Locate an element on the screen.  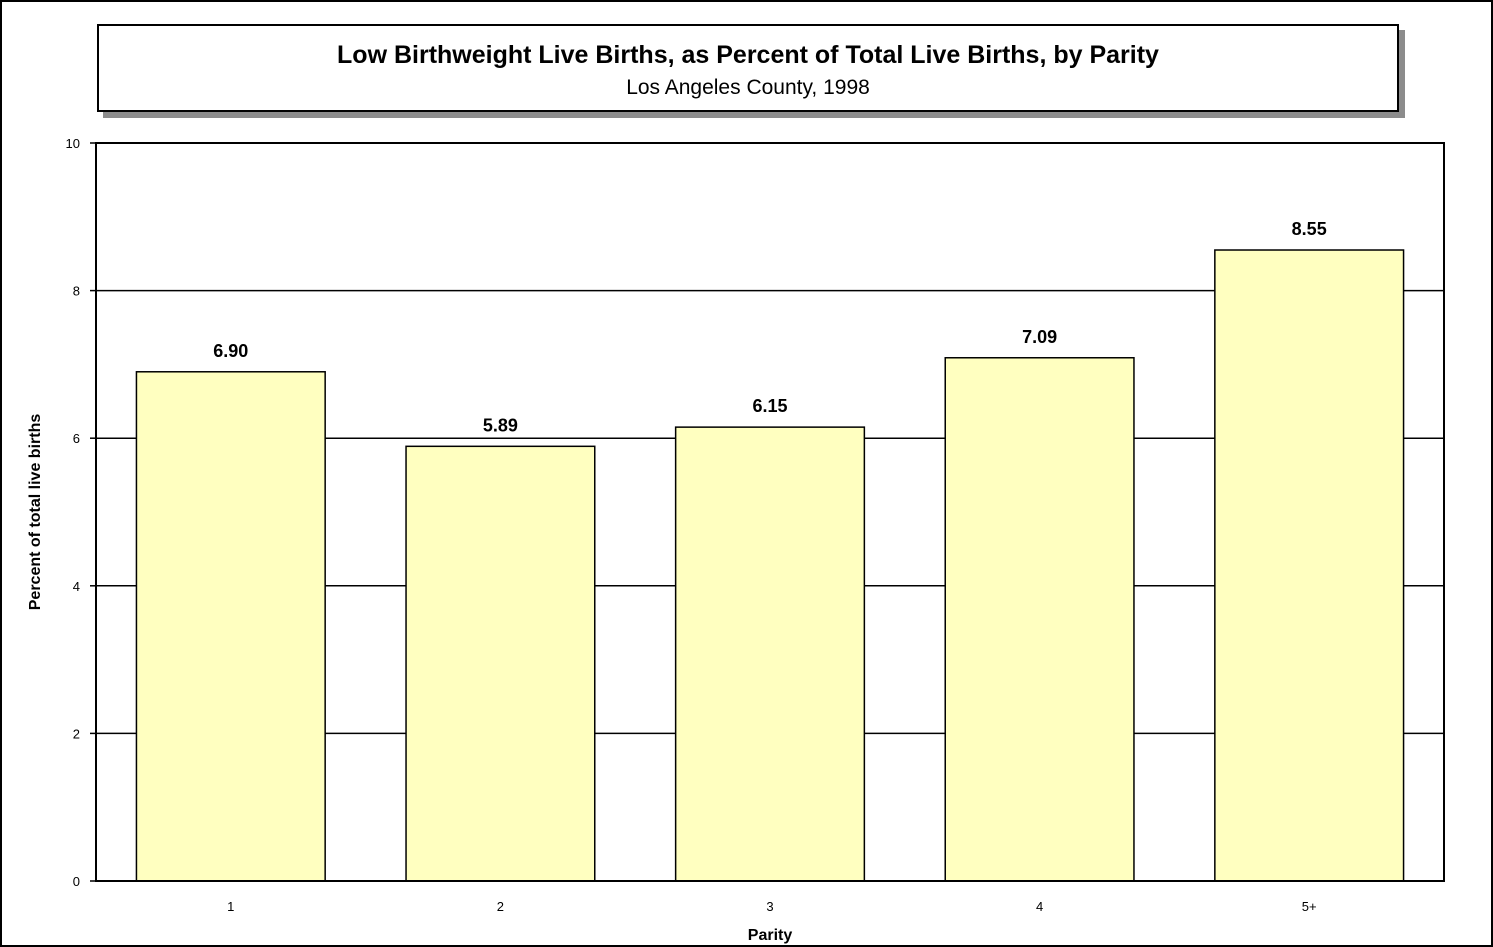
x-axis-title: Parity is located at coordinates (770, 935).